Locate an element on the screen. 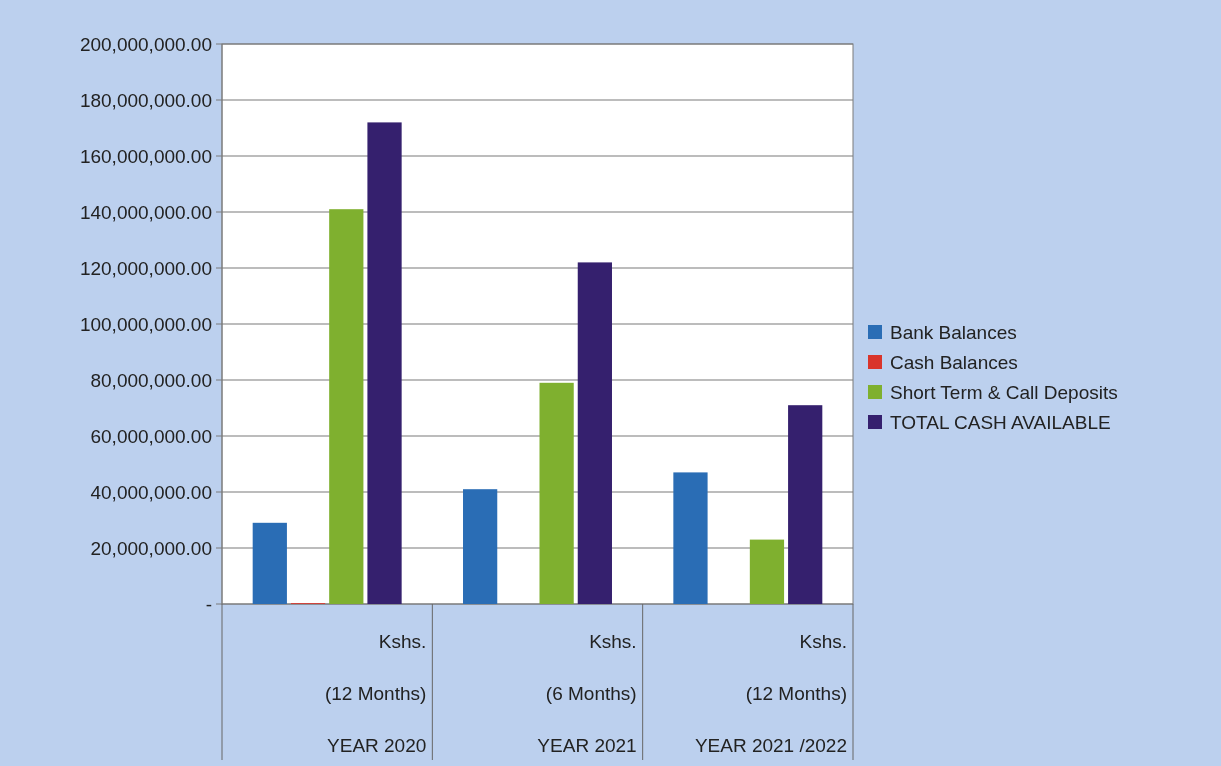 Image resolution: width=1221 pixels, height=766 pixels. category-label: Kshs. (6 Months) YEAR 2021 is located at coordinates (587, 693).